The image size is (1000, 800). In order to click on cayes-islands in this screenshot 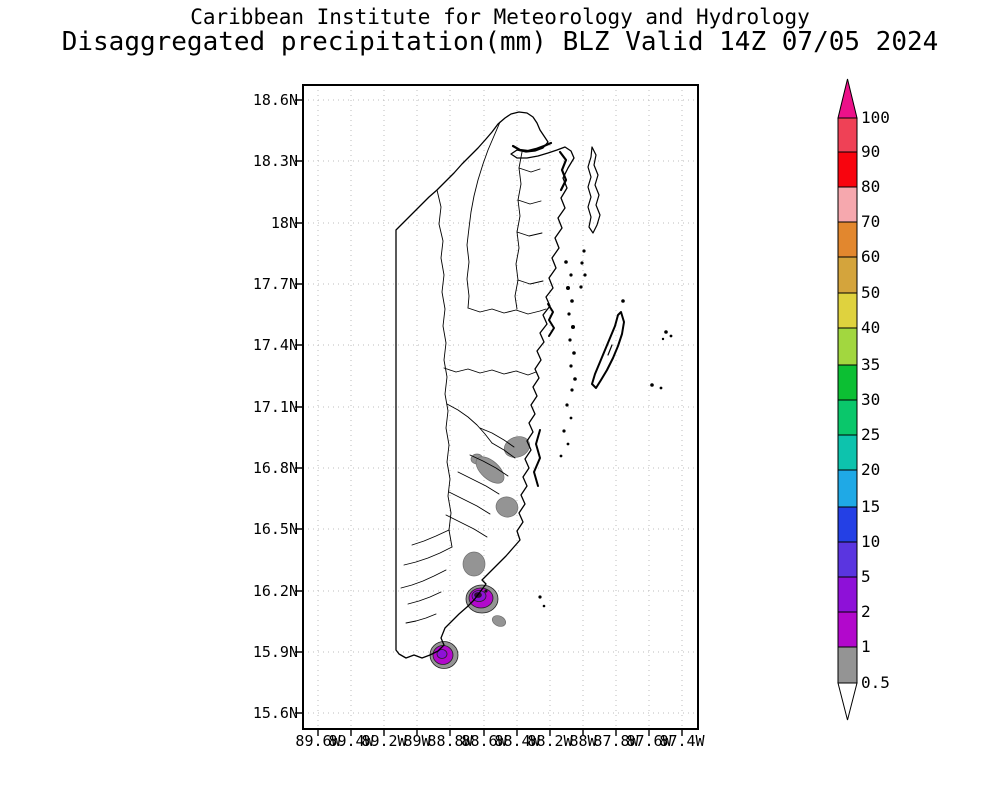, I will do `click(606, 267)`.